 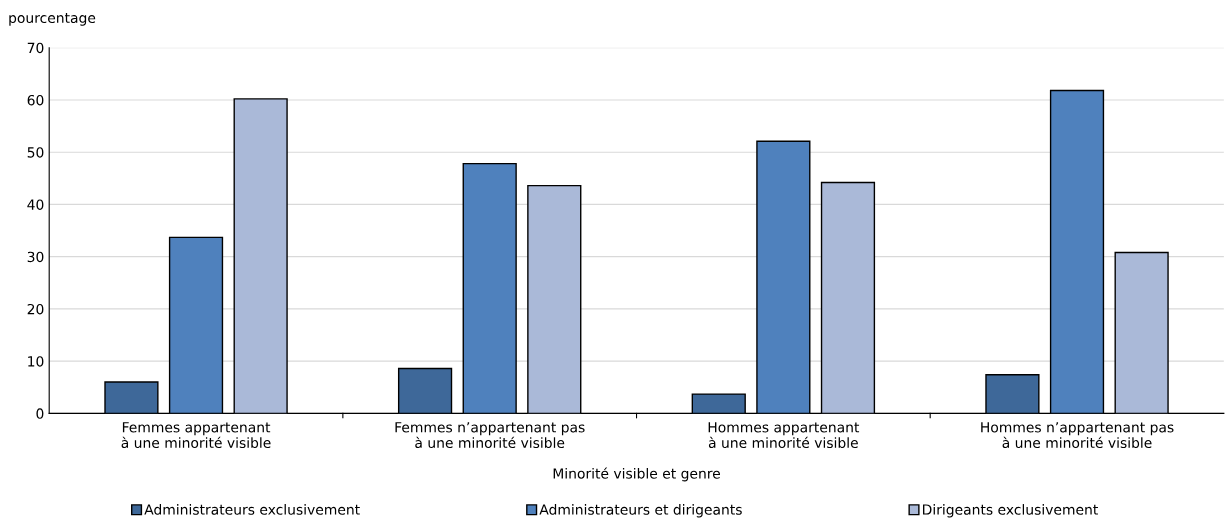 What do you see at coordinates (1077, 435) in the screenshot?
I see `x-tick-label: Hommes n’appartenant pas à une minorité visible` at bounding box center [1077, 435].